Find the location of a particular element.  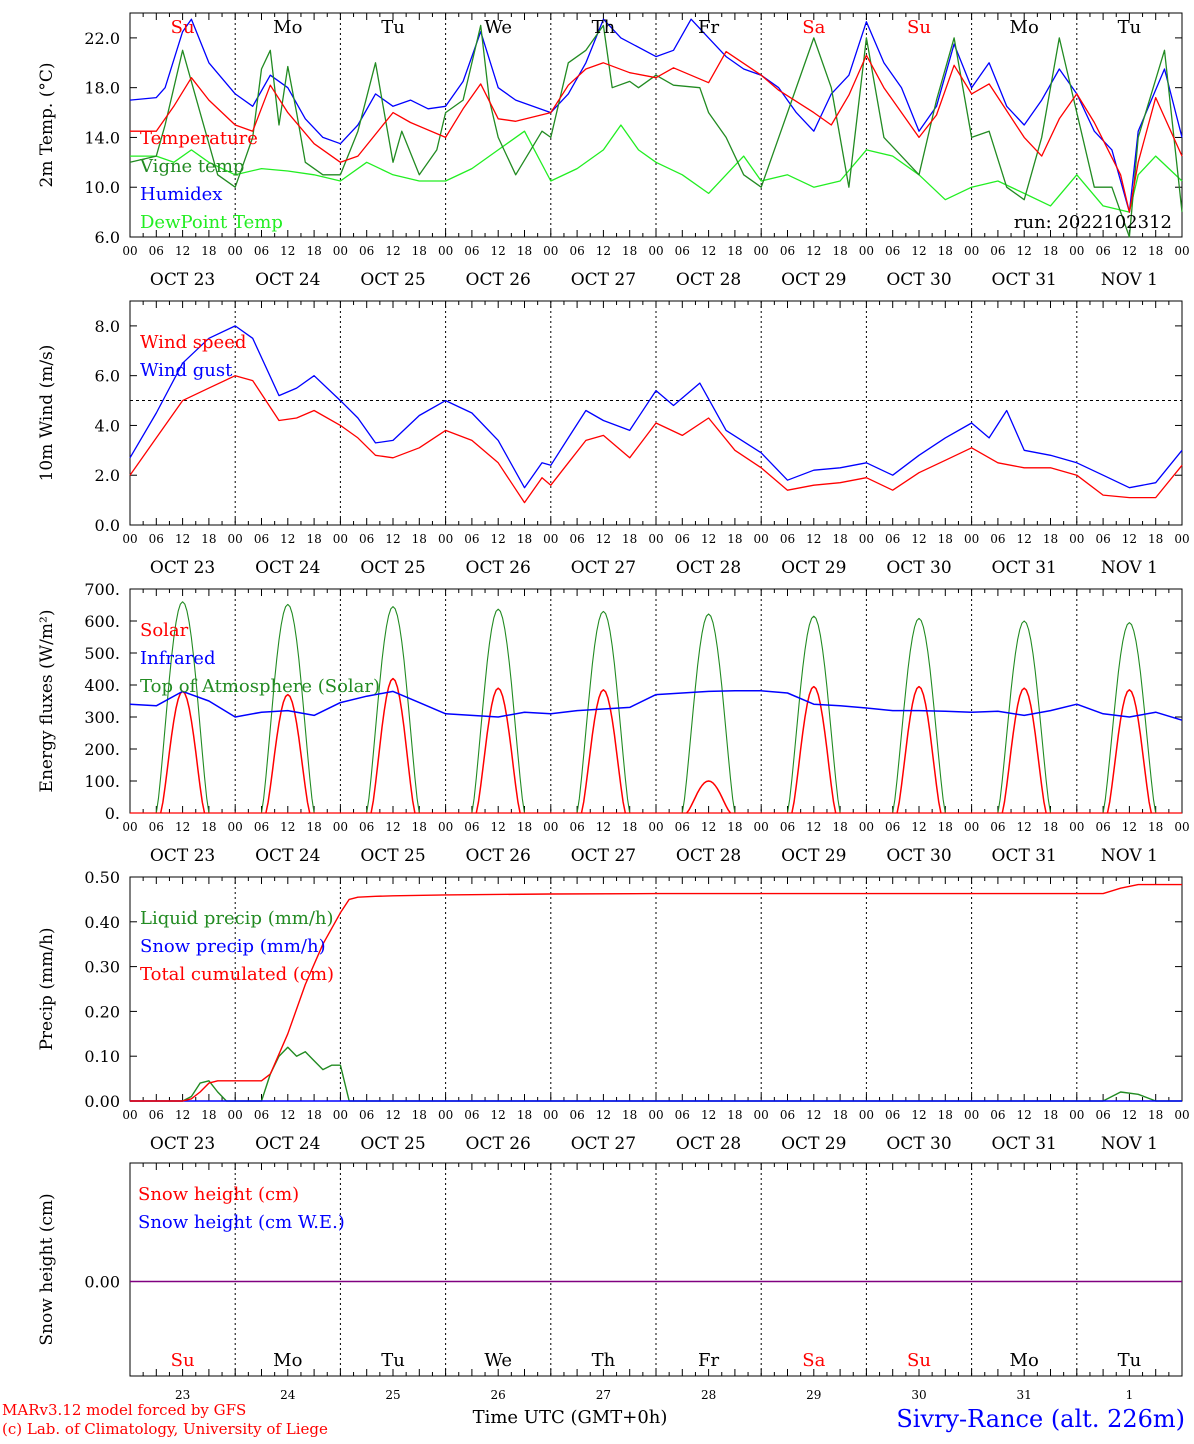

x-axis-label: Time UTC (GMT+0h) is located at coordinates (570, 1417).